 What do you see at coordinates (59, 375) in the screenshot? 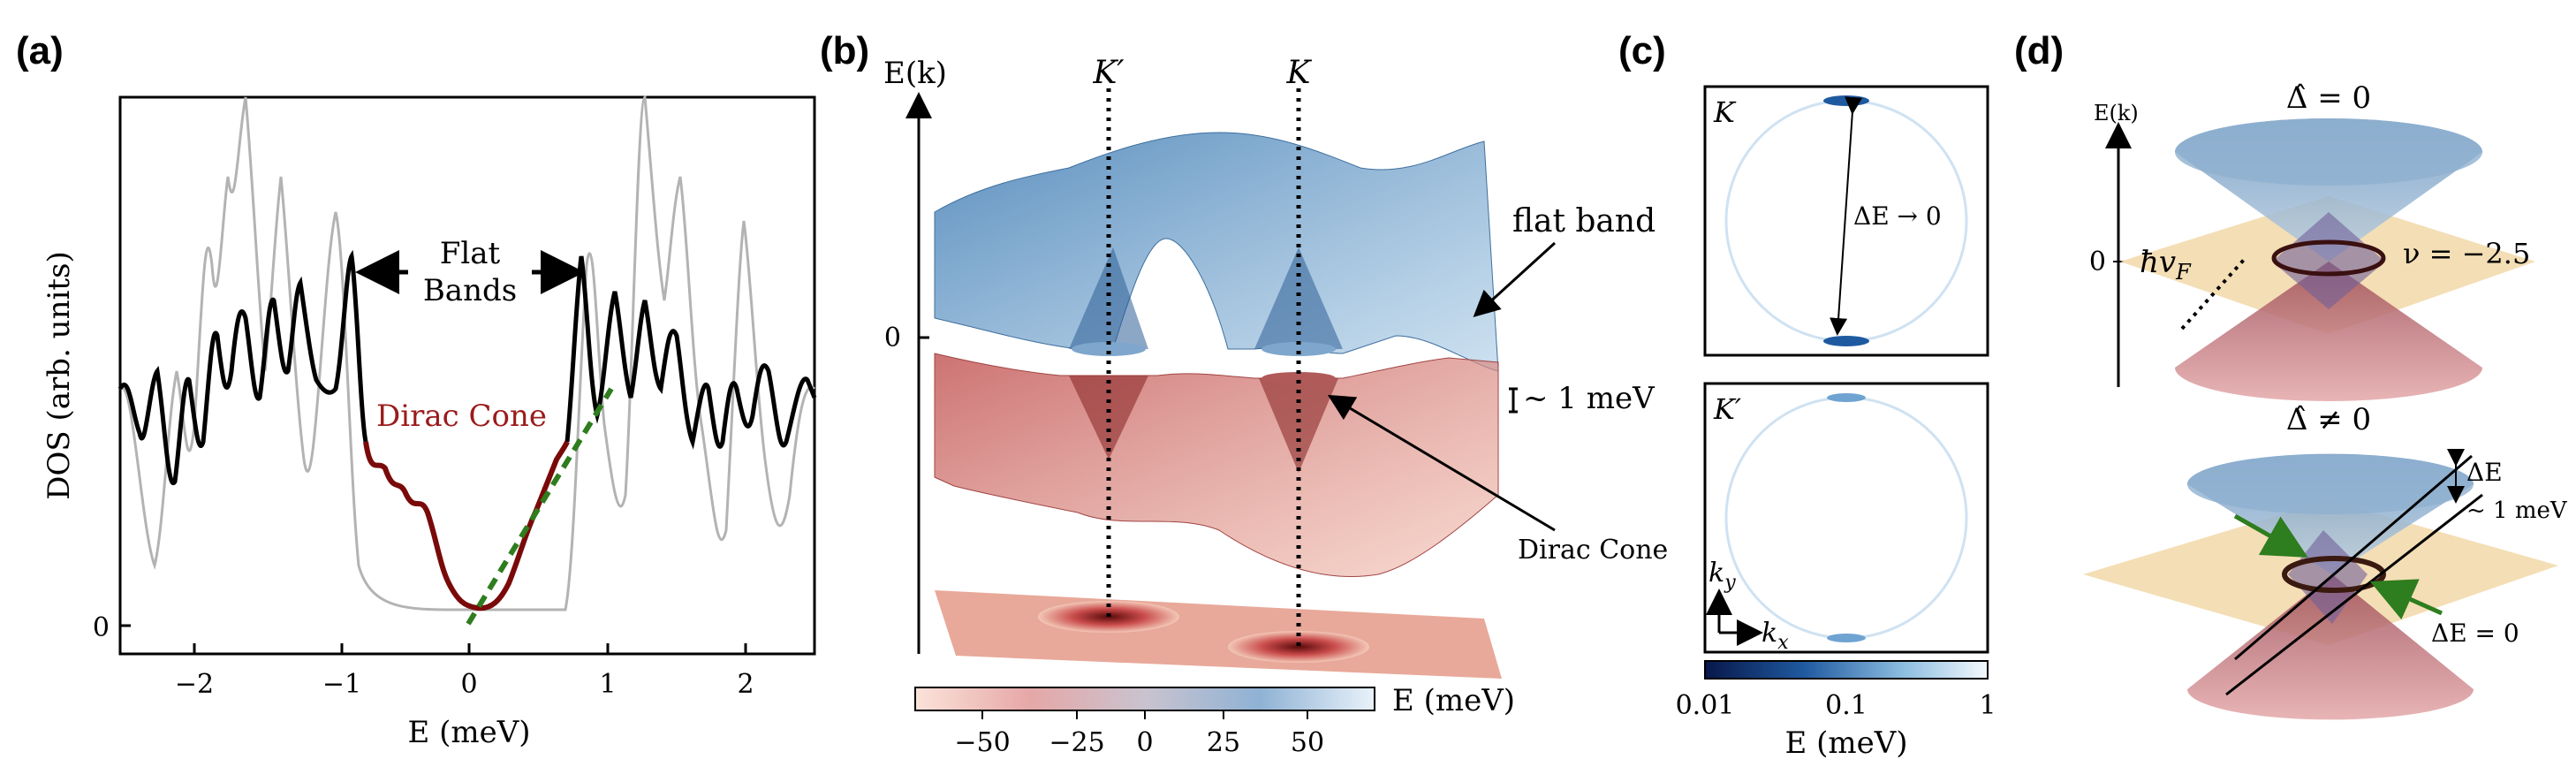
I see `dos-ylabel: DOS (arb. units)` at bounding box center [59, 375].